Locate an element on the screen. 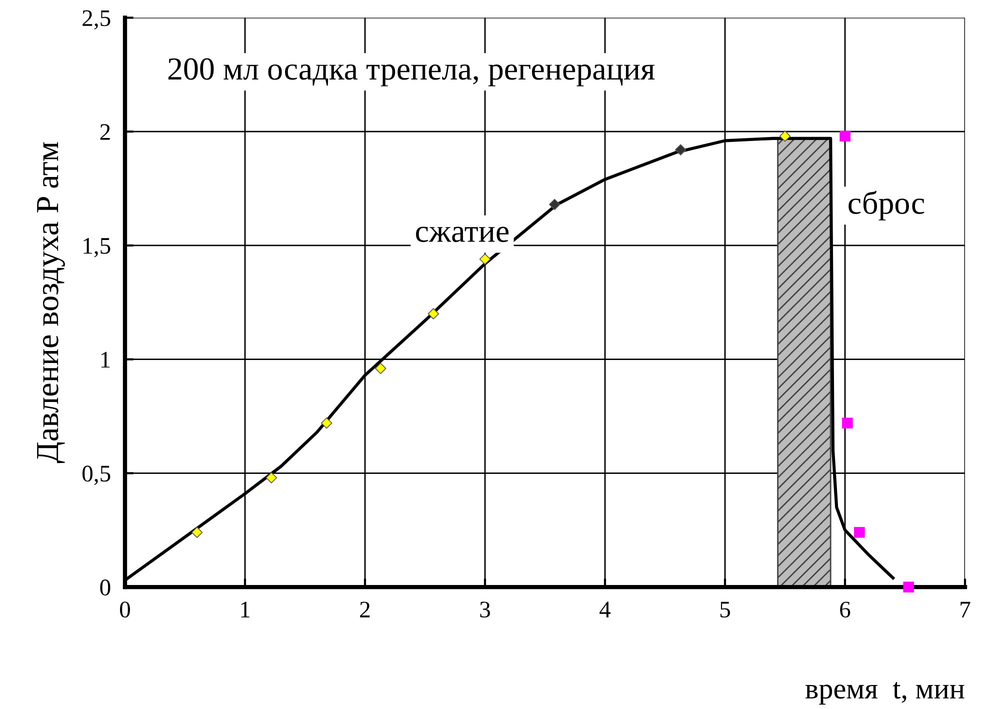 The width and height of the screenshot is (1000, 709). x-tick-label: 5 is located at coordinates (725, 610).